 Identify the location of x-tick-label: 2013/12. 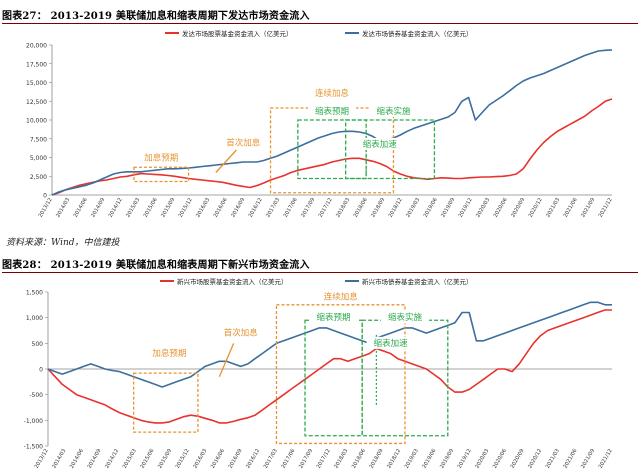
(42, 459).